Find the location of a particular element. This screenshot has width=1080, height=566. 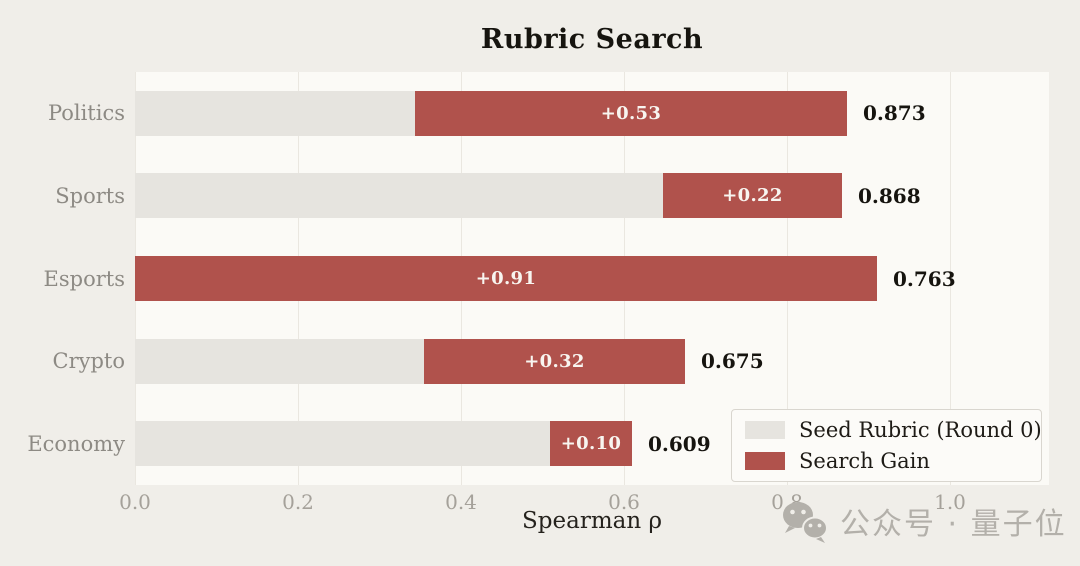

gain-value-label: +0.10 is located at coordinates (591, 444).